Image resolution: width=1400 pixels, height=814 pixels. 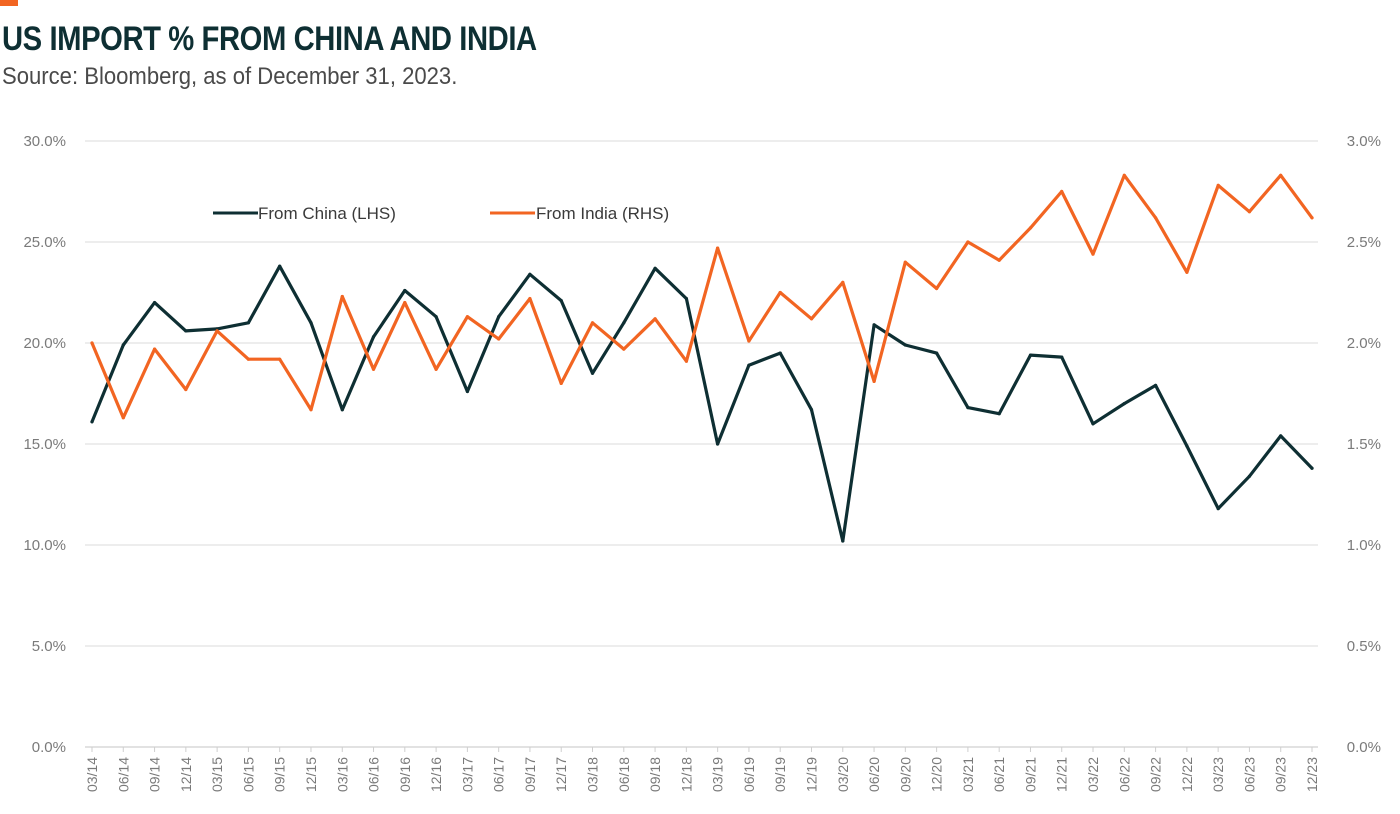 What do you see at coordinates (749, 774) in the screenshot?
I see `x-tick-label: 06/19` at bounding box center [749, 774].